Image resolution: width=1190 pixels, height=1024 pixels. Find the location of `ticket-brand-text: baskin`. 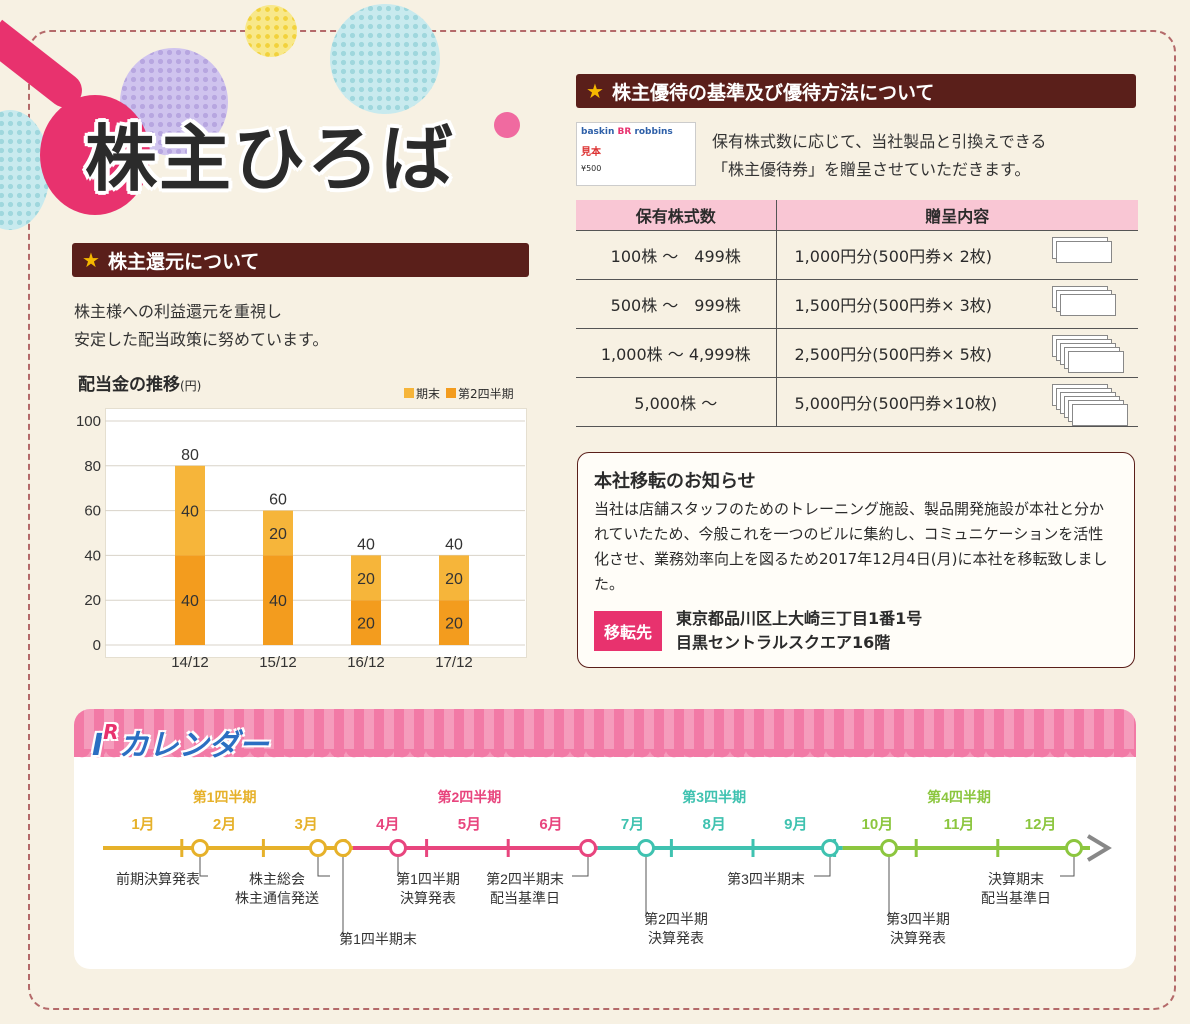

ticket-brand-text: baskin is located at coordinates (598, 132).